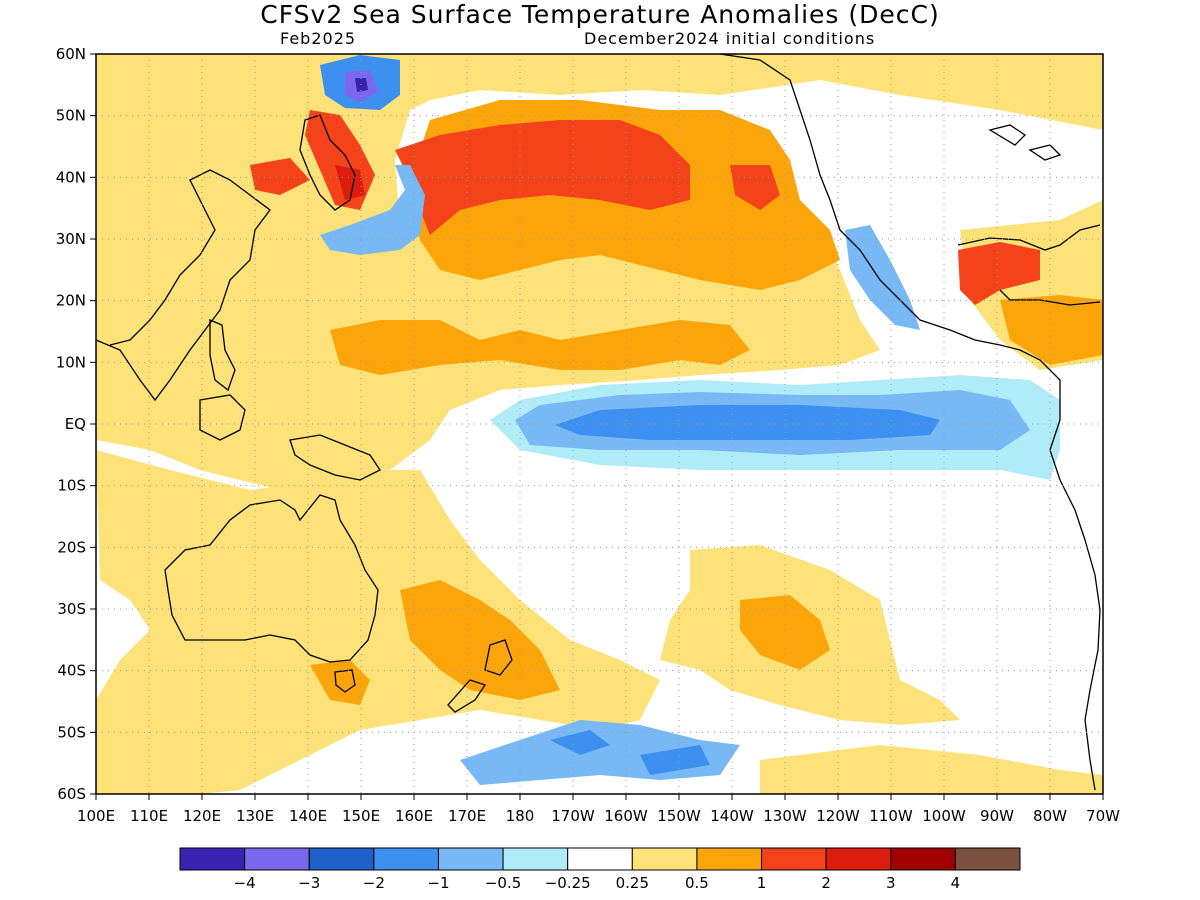 This screenshot has height=900, width=1200. What do you see at coordinates (245, 883) in the screenshot?
I see `colorbar-label: −4` at bounding box center [245, 883].